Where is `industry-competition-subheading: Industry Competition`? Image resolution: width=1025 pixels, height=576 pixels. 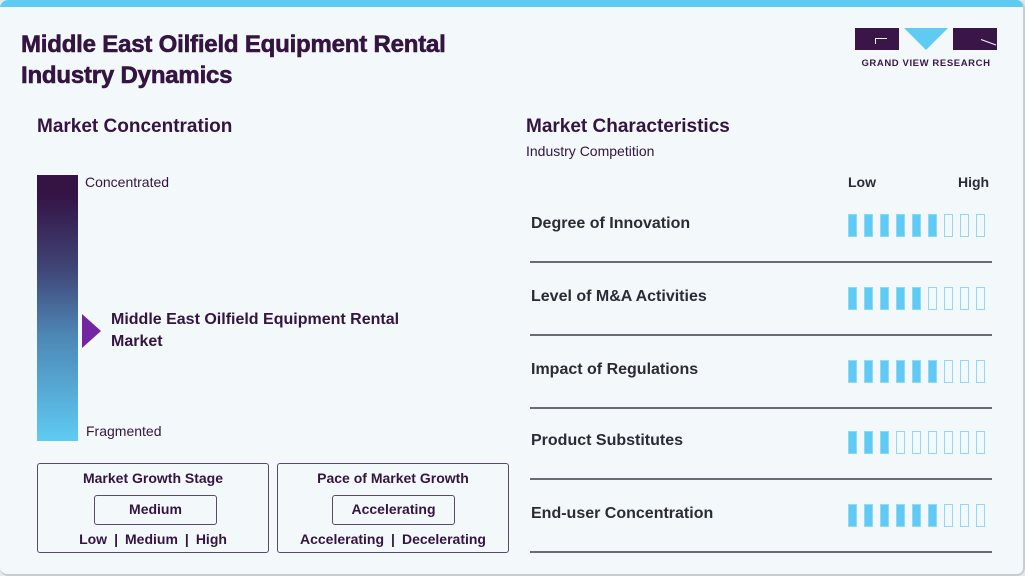 industry-competition-subheading: Industry Competition is located at coordinates (590, 151).